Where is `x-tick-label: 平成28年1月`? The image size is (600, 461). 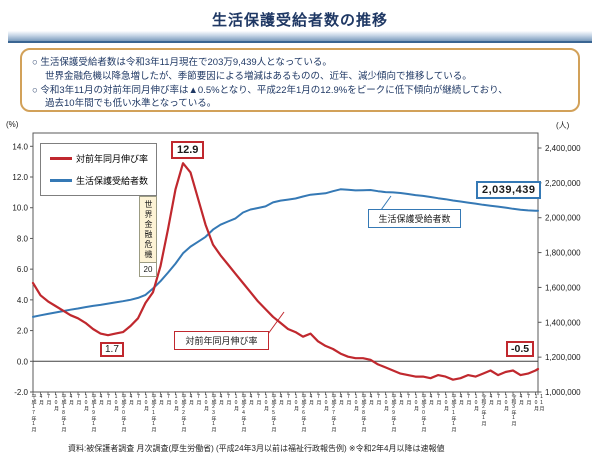
x-tick-label: 平成28年1月 is located at coordinates (363, 413).